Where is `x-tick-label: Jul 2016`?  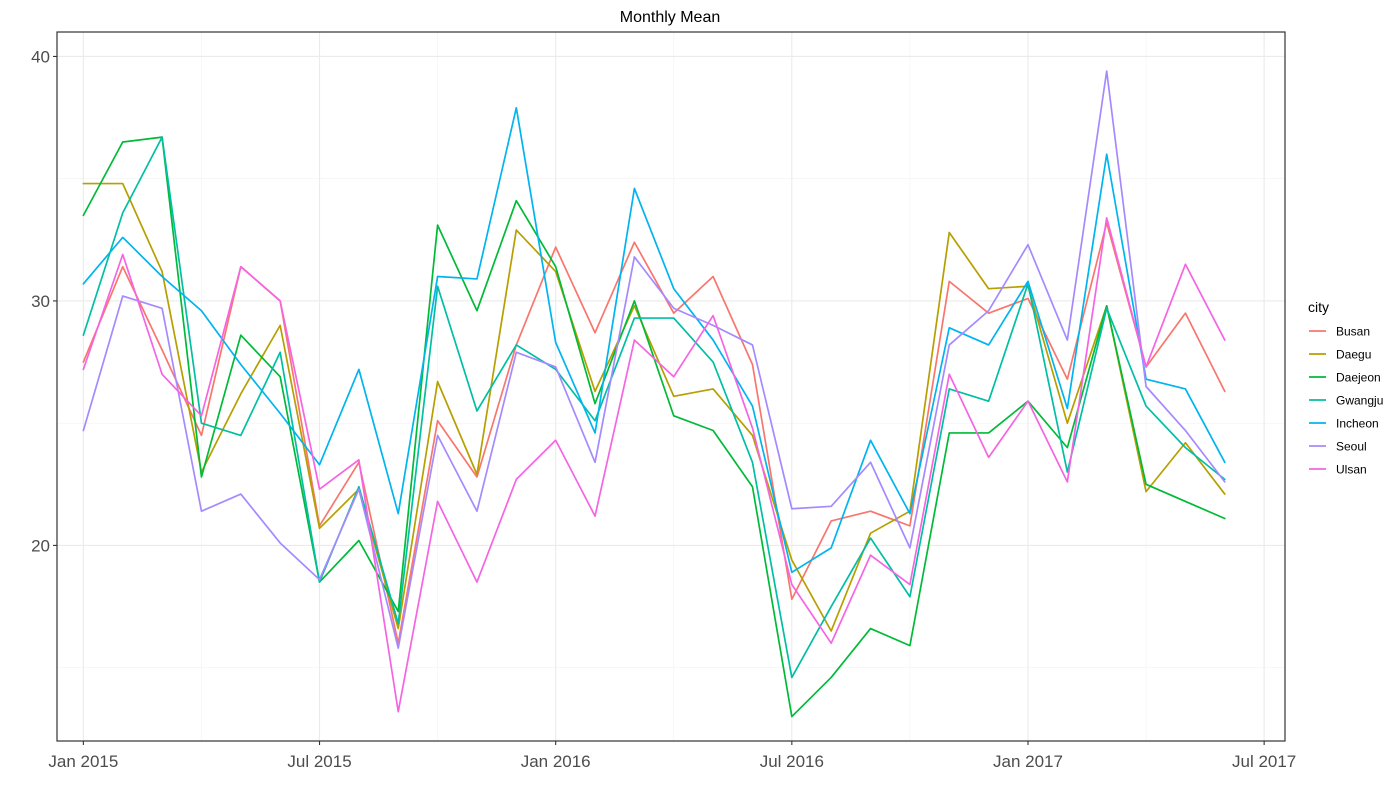 x-tick-label: Jul 2016 is located at coordinates (792, 761).